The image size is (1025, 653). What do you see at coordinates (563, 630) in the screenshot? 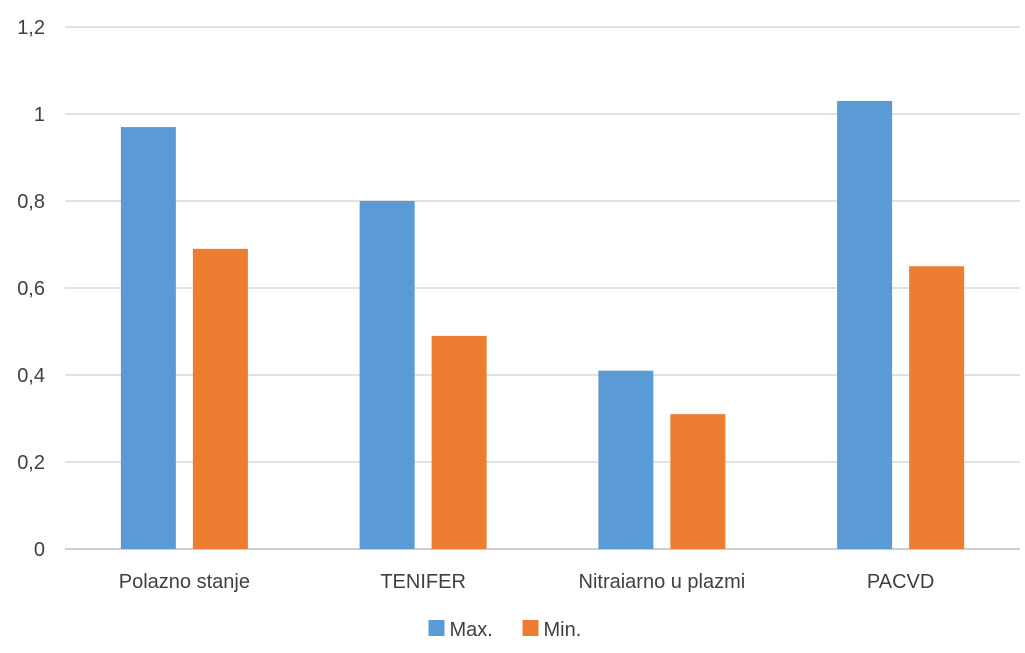
I see `legend-label: Min.` at bounding box center [563, 630].